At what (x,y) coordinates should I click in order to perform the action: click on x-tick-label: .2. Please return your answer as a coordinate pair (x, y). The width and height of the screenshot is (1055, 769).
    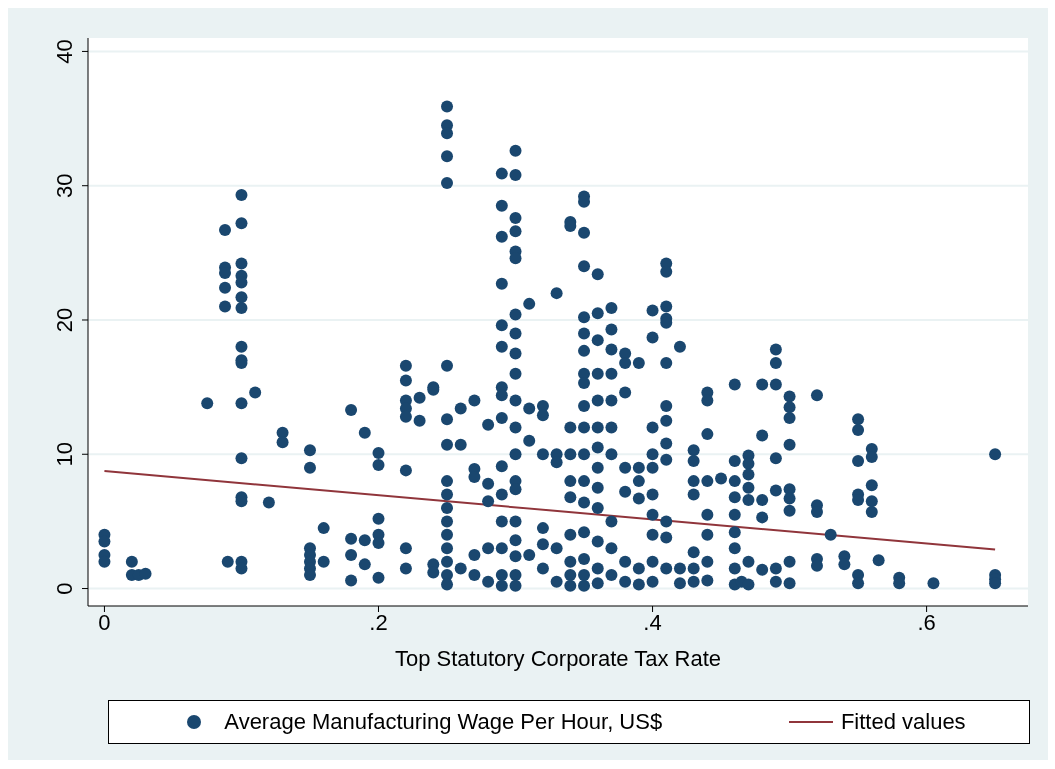
    Looking at the image, I should click on (378, 622).